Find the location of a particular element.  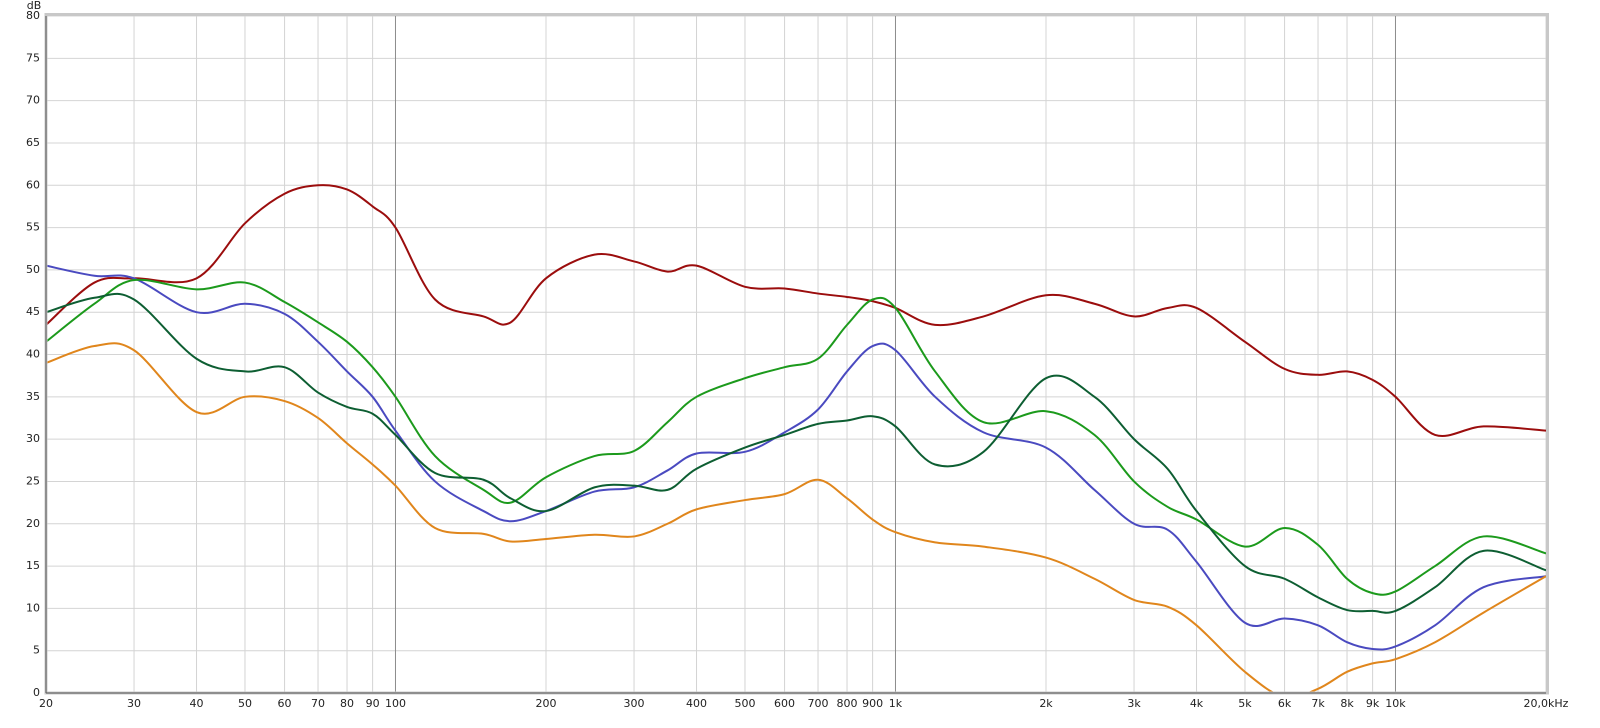

x-tick-label: 800 is located at coordinates (847, 703).